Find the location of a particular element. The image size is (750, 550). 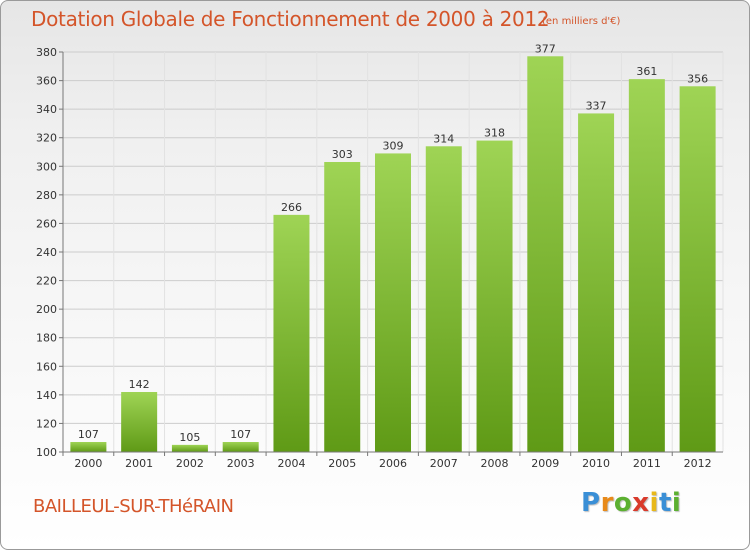

data-label: 356 is located at coordinates (697, 78).